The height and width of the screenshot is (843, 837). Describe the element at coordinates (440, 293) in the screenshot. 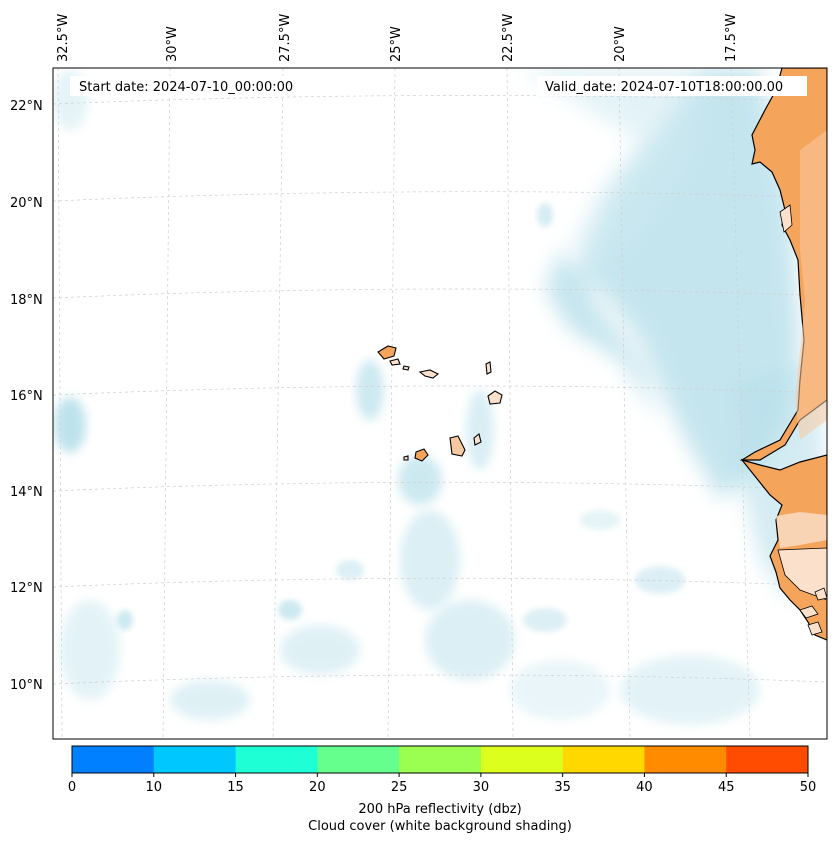

I see `parallel-18n` at that location.